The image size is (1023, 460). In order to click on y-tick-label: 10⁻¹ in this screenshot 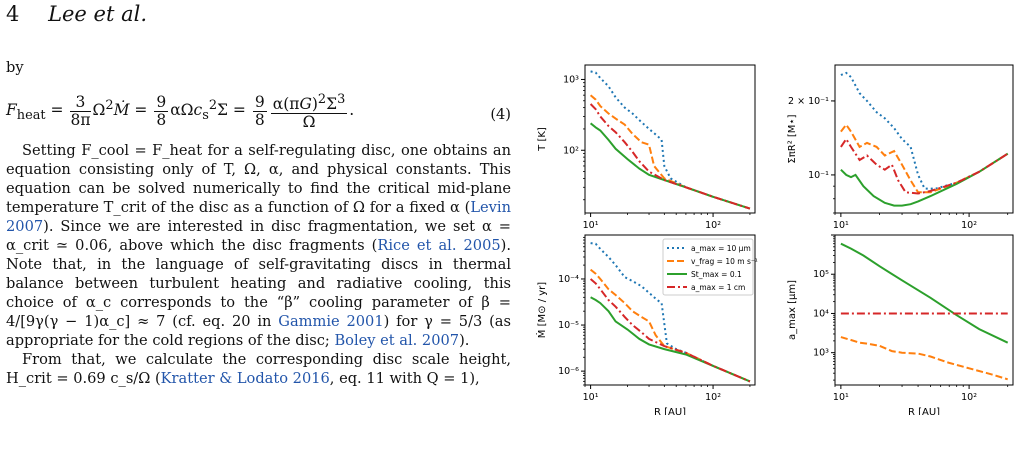, I will do `click(818, 175)`.